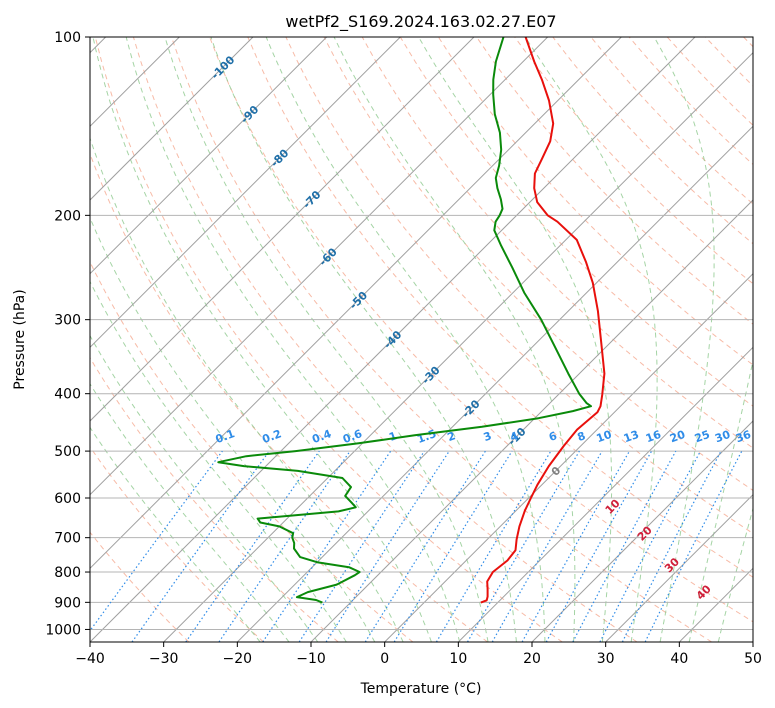 The height and width of the screenshot is (708, 775). What do you see at coordinates (421, 689) in the screenshot?
I see `x-axis-title: Temperature (°C)` at bounding box center [421, 689].